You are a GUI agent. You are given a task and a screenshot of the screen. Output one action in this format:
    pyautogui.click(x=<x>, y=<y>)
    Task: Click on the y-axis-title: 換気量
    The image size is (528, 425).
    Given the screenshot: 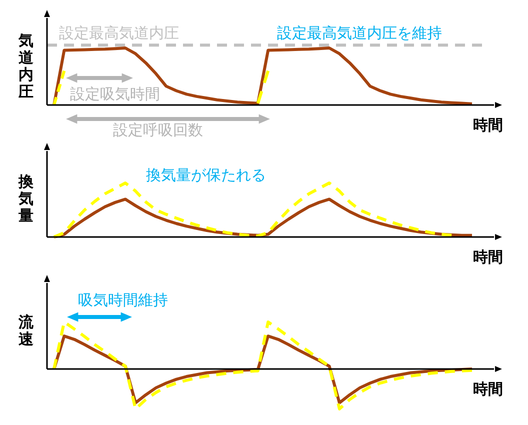 What is the action you would take?
    pyautogui.click(x=26, y=198)
    